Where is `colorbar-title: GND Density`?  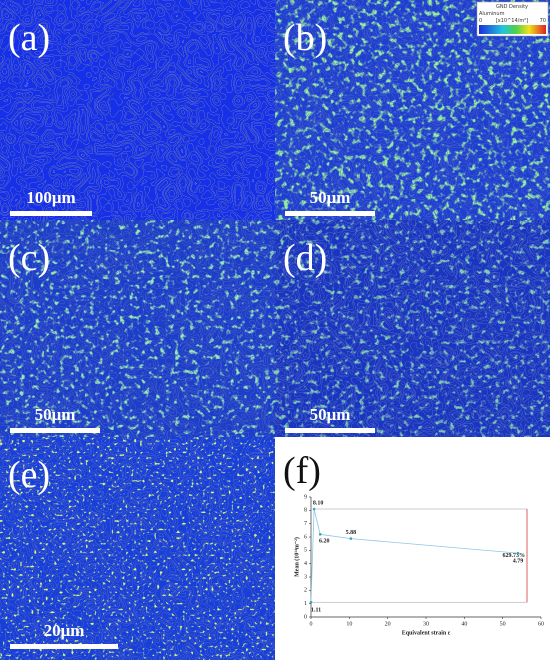
colorbar-title: GND Density is located at coordinates (512, 7).